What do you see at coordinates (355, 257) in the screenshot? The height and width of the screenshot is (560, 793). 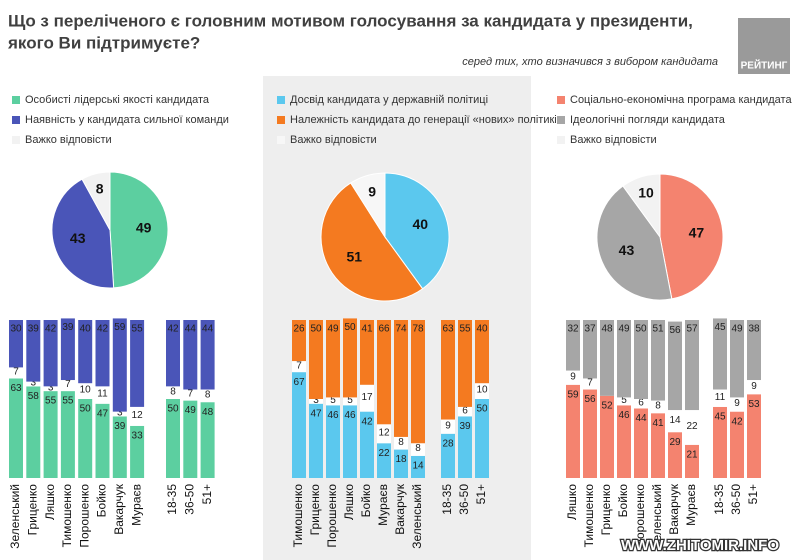 I see `pie-label: 51` at bounding box center [355, 257].